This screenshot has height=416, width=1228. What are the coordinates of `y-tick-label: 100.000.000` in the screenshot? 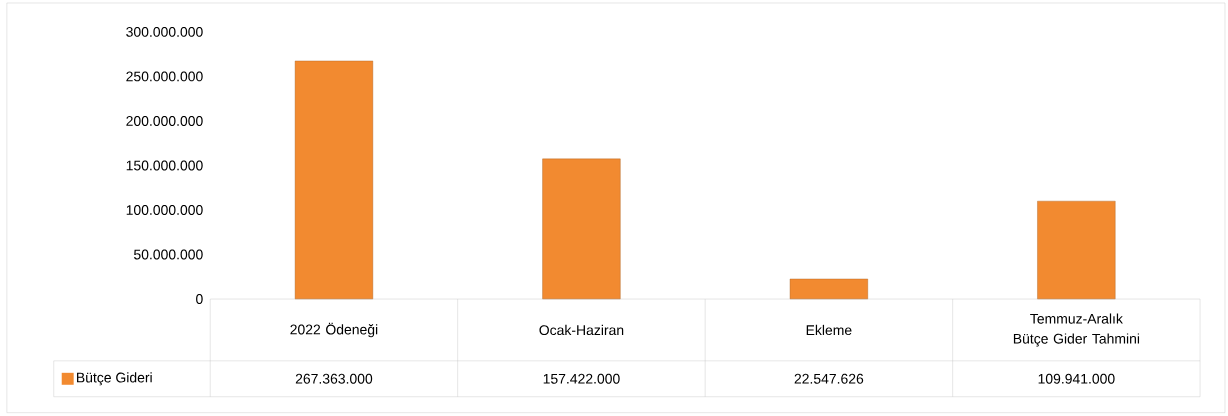 It's located at (164, 210).